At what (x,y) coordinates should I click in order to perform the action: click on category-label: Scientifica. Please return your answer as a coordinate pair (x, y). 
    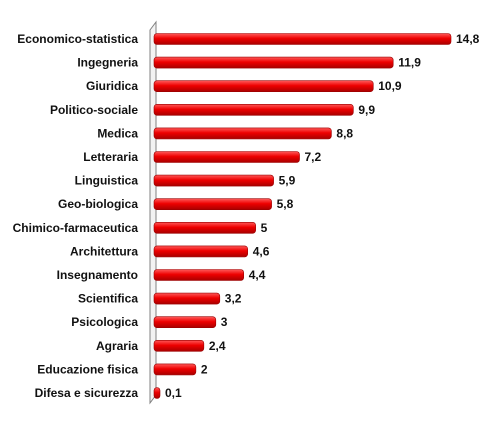
    Looking at the image, I should click on (108, 299).